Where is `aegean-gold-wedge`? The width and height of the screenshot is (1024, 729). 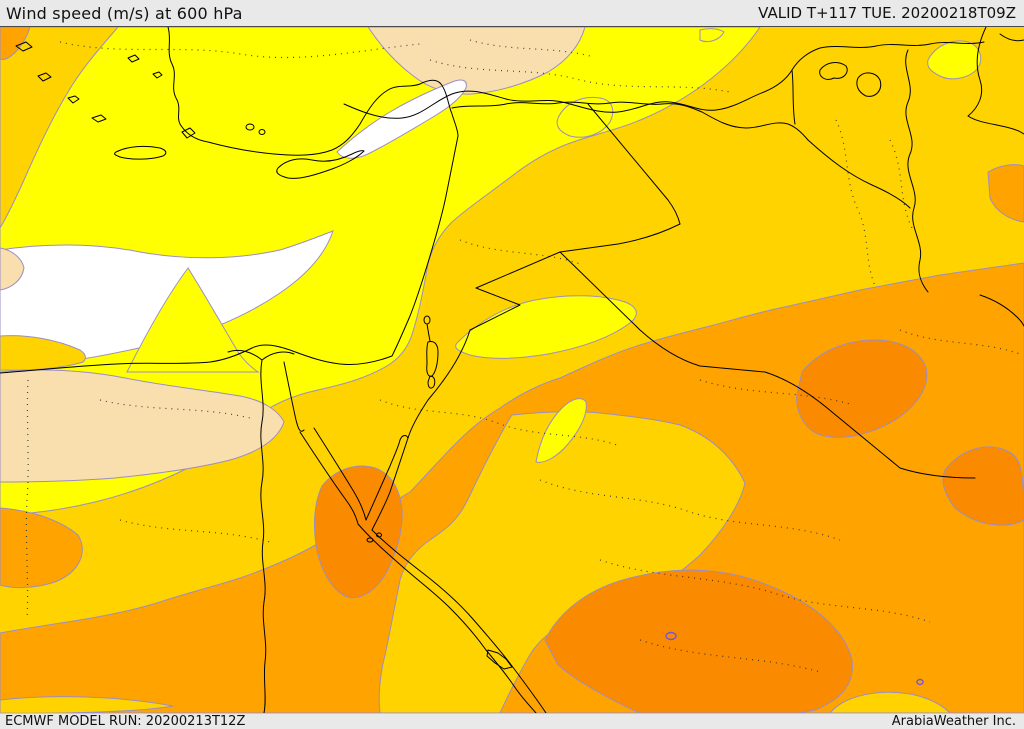 aegean-gold-wedge is located at coordinates (59, 128).